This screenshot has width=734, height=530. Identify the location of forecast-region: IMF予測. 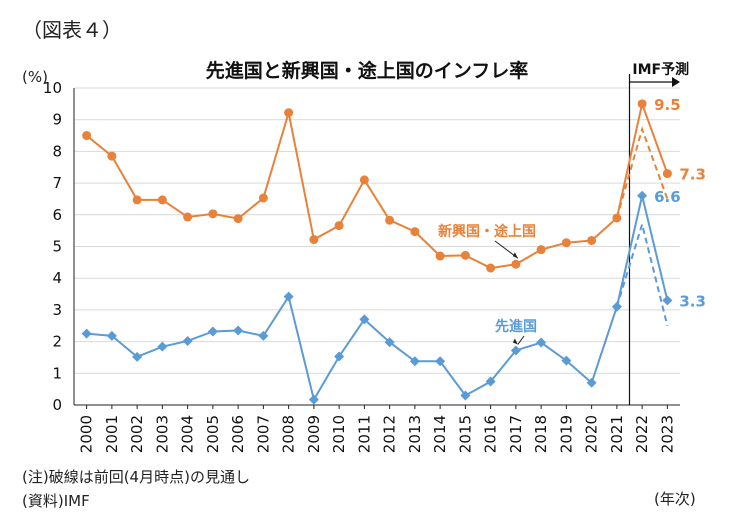
(658, 233).